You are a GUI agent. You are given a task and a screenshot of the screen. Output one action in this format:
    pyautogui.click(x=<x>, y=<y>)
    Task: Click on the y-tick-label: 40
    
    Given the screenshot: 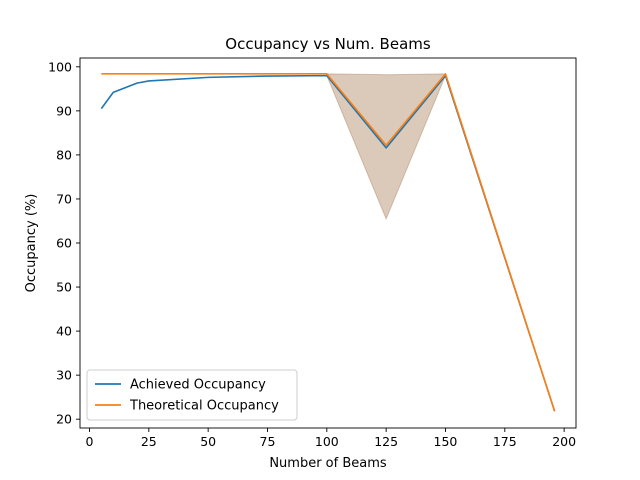 What is the action you would take?
    pyautogui.click(x=64, y=331)
    